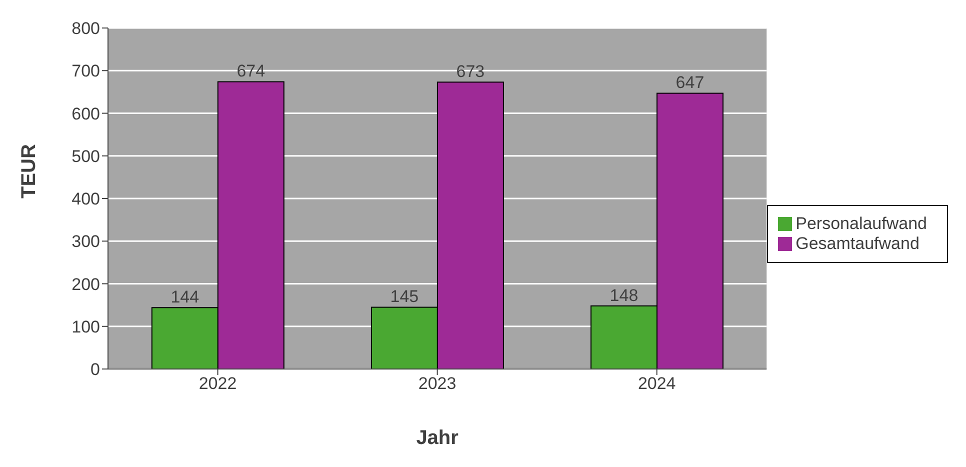  What do you see at coordinates (86, 199) in the screenshot?
I see `y-tick-label: 400` at bounding box center [86, 199].